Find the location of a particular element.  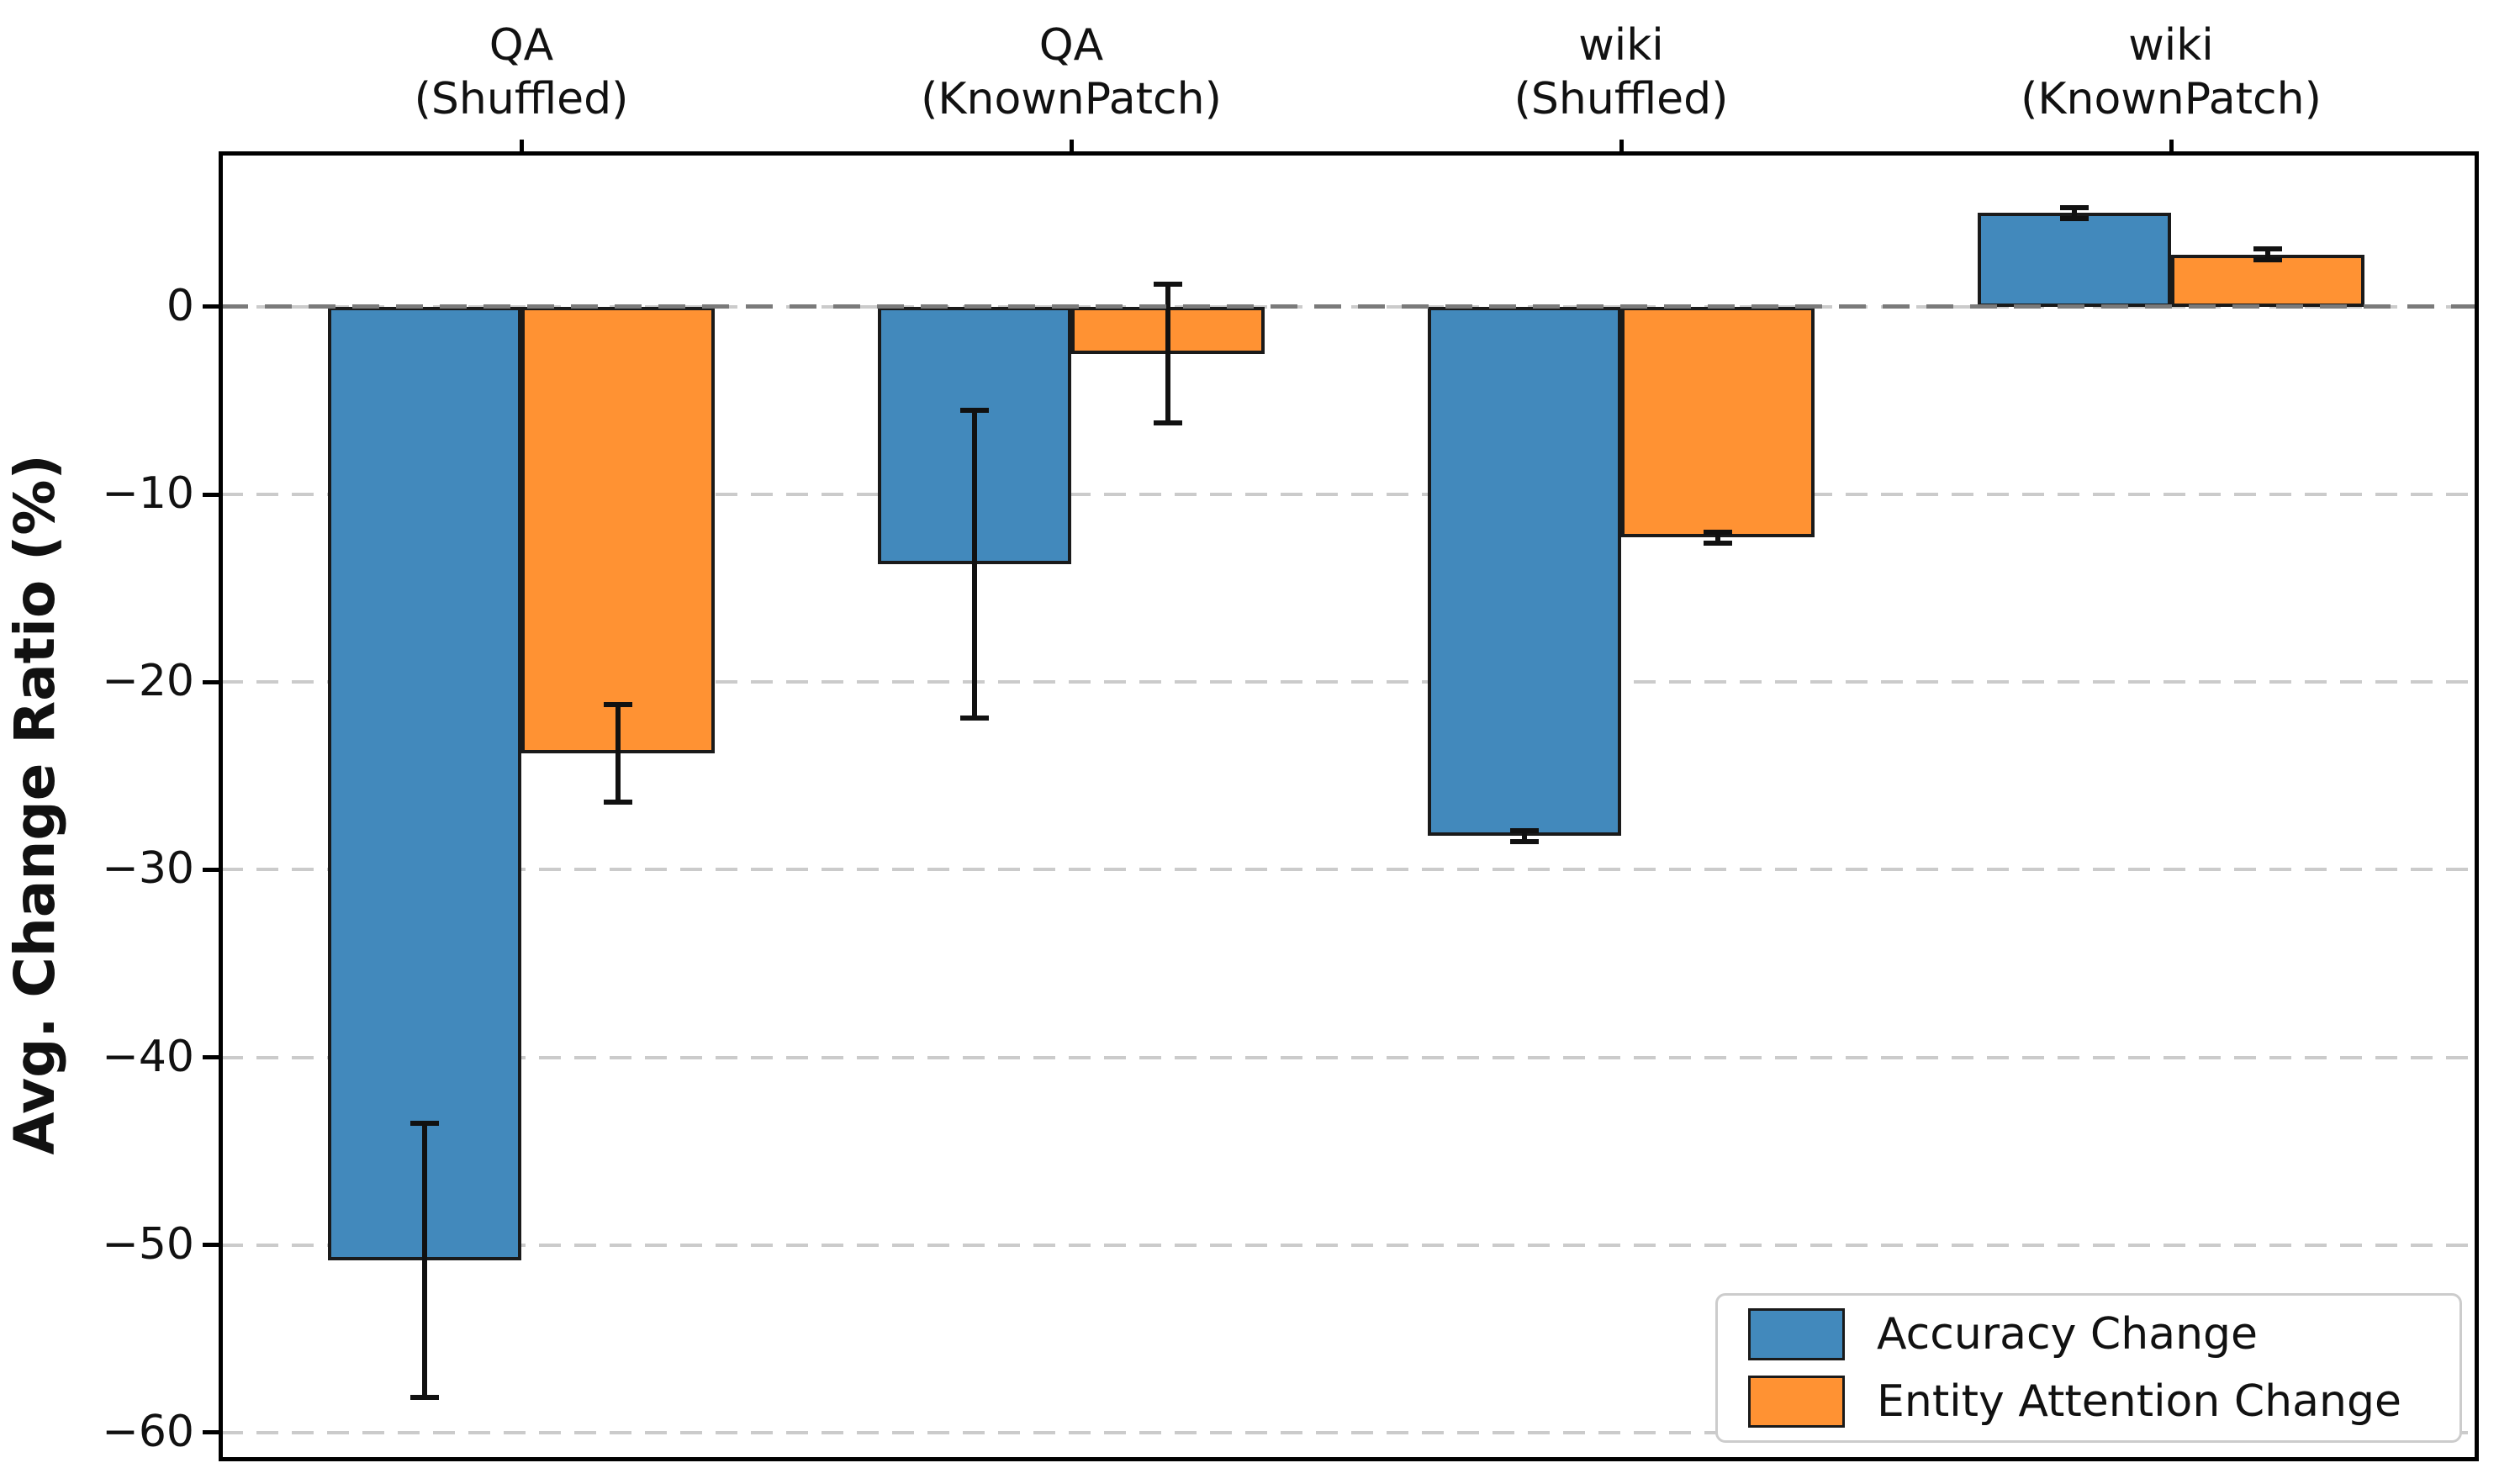

legend-item-accuracy-change: Accuracy Change is located at coordinates (2103, 1334).